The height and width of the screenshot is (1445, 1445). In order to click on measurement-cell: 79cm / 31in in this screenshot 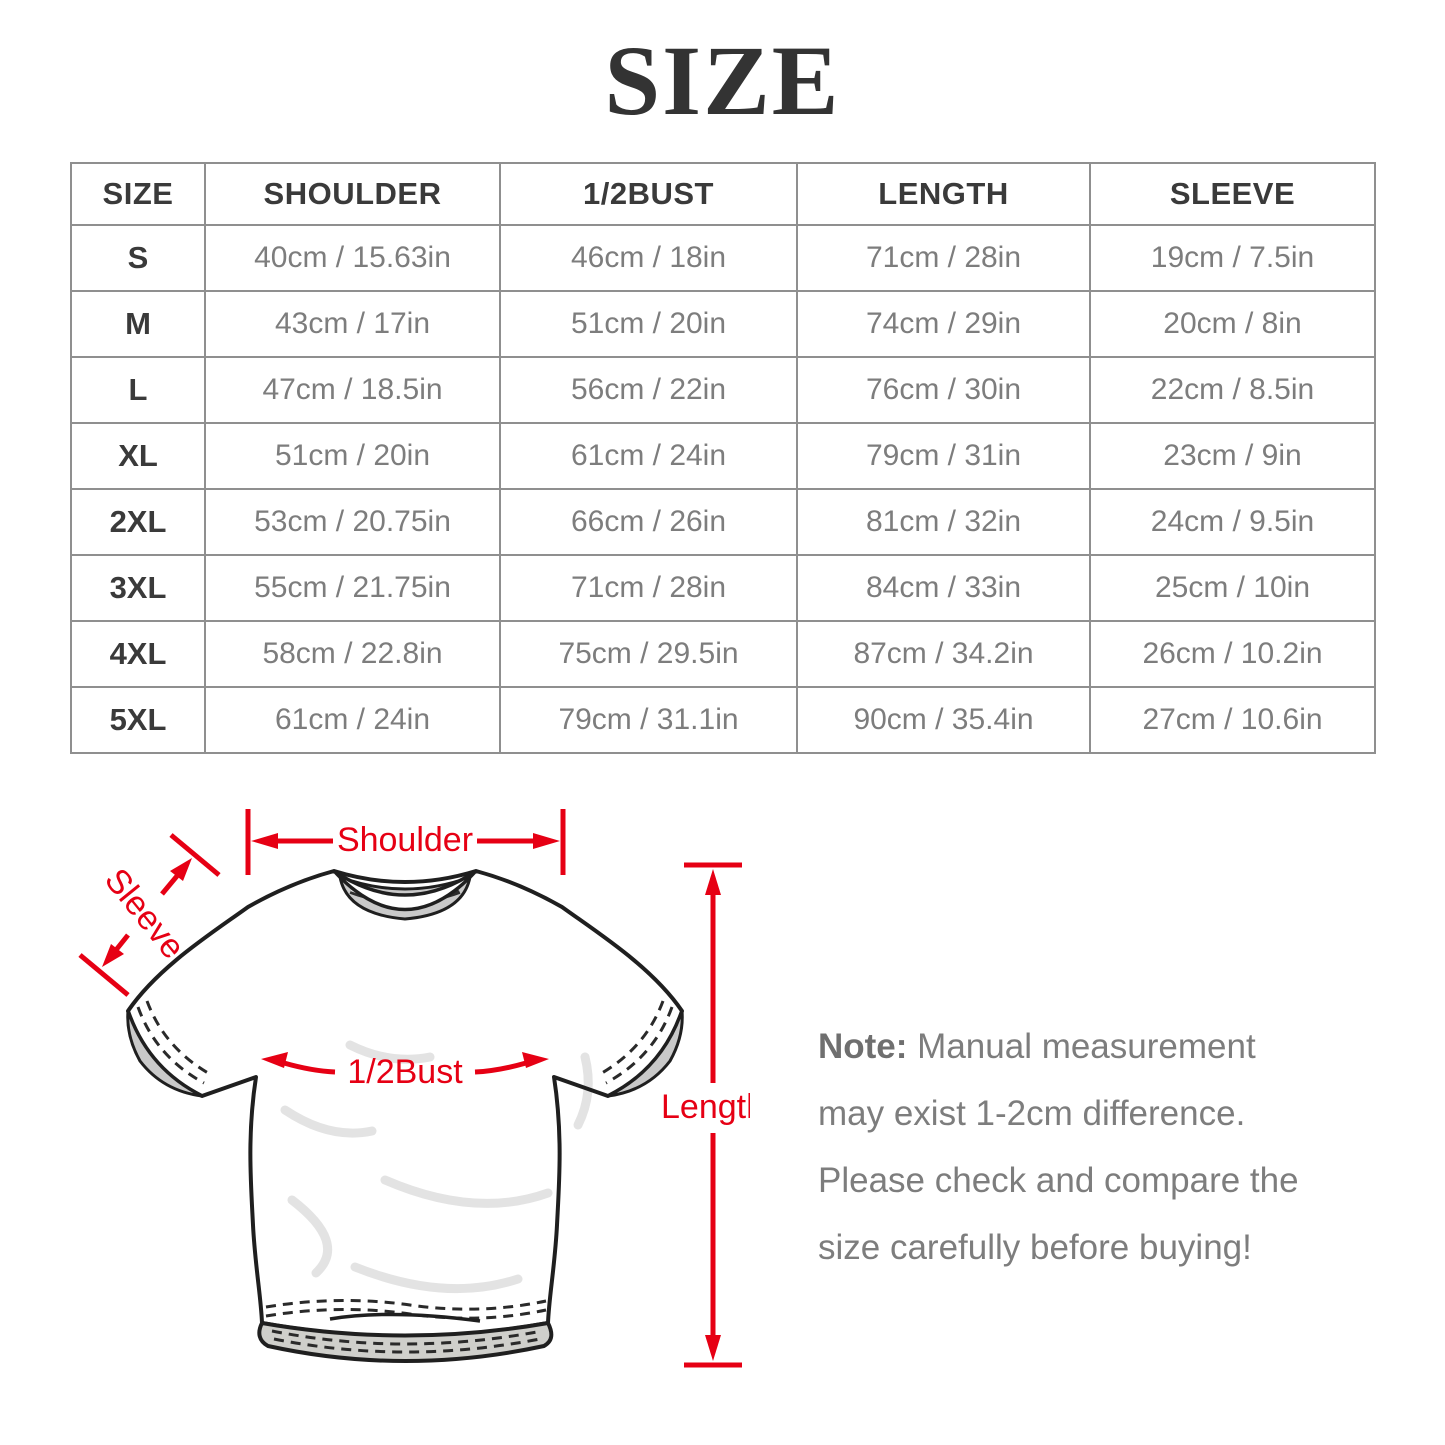, I will do `click(943, 456)`.